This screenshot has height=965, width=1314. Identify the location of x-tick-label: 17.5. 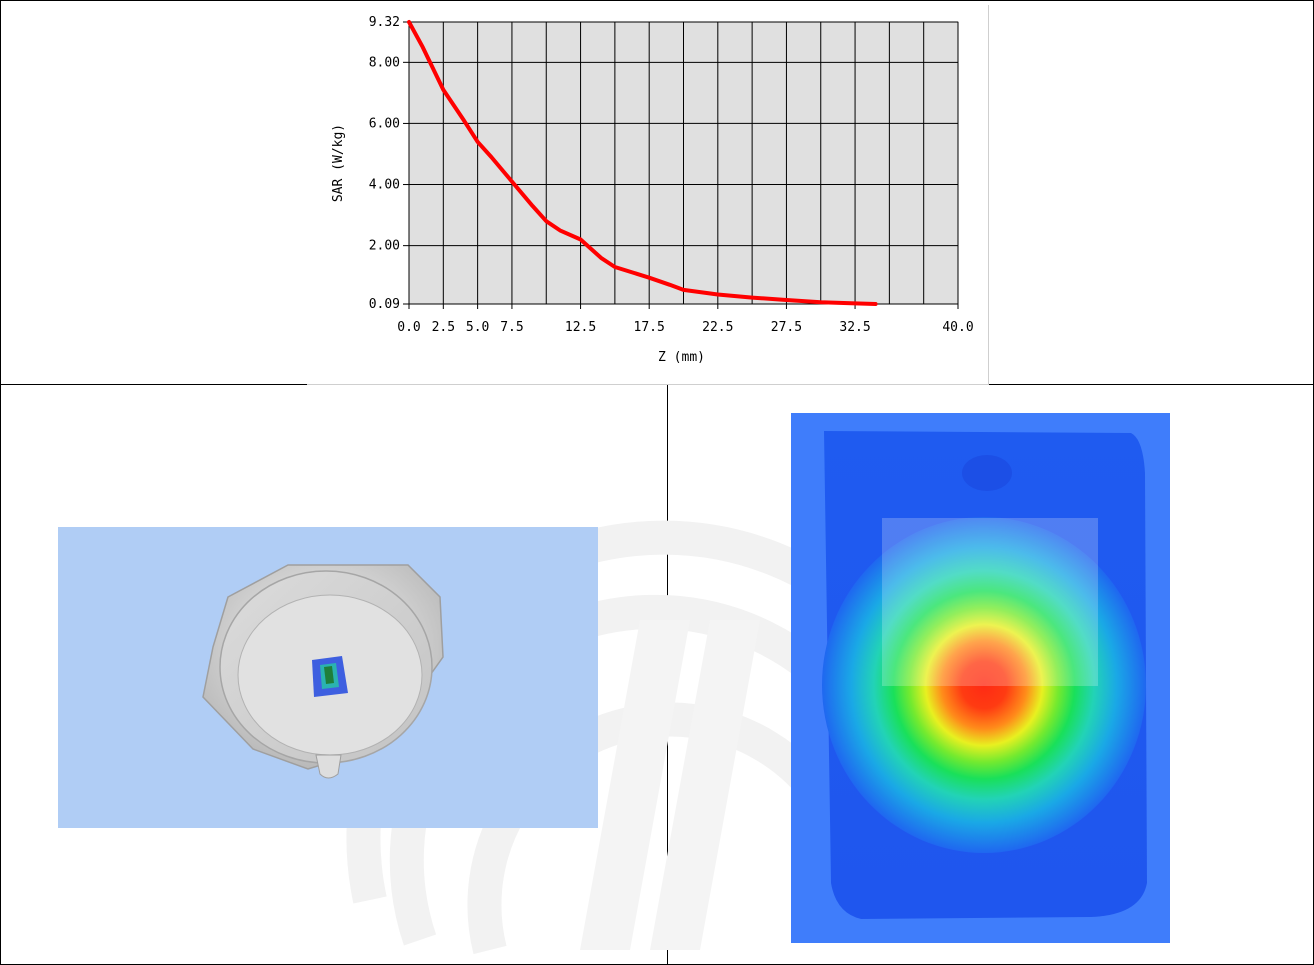
(649, 327).